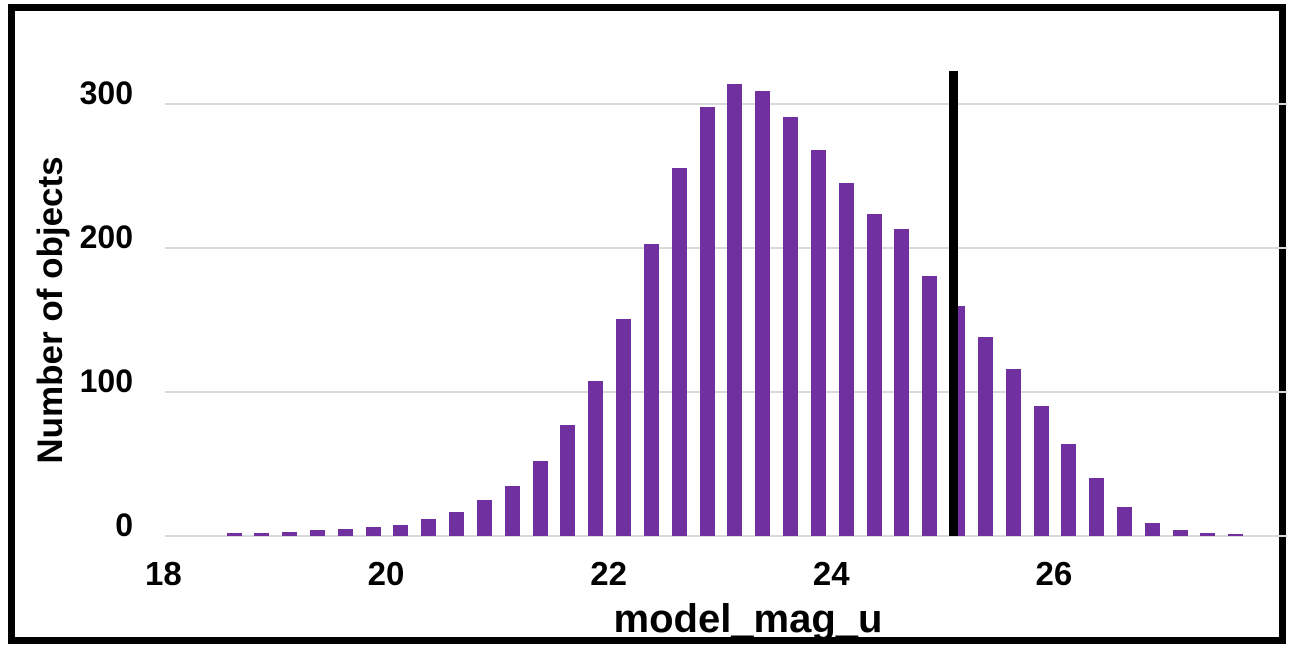  What do you see at coordinates (748, 619) in the screenshot?
I see `x-axis-title: model_mag_u` at bounding box center [748, 619].